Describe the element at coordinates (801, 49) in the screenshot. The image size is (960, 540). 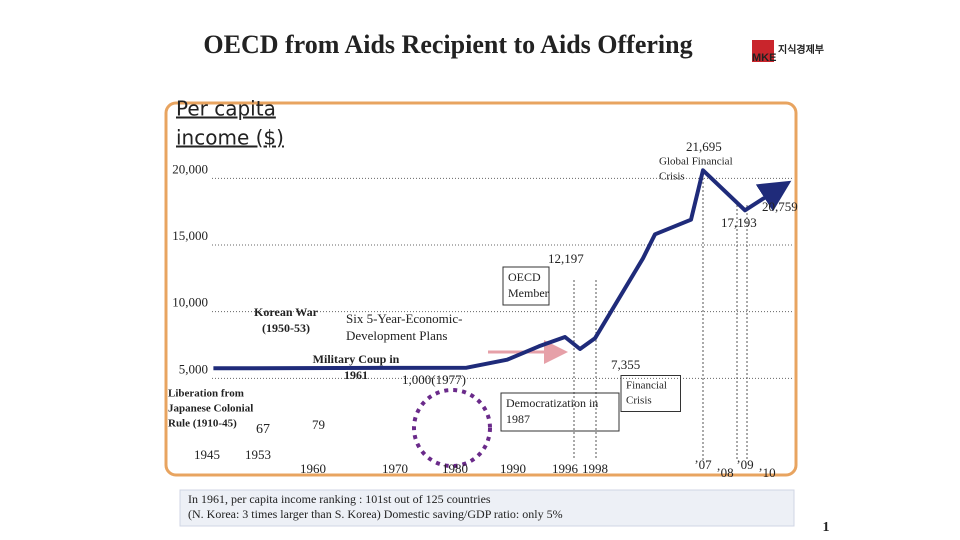
I see `logo-text: 지식경제부` at that location.